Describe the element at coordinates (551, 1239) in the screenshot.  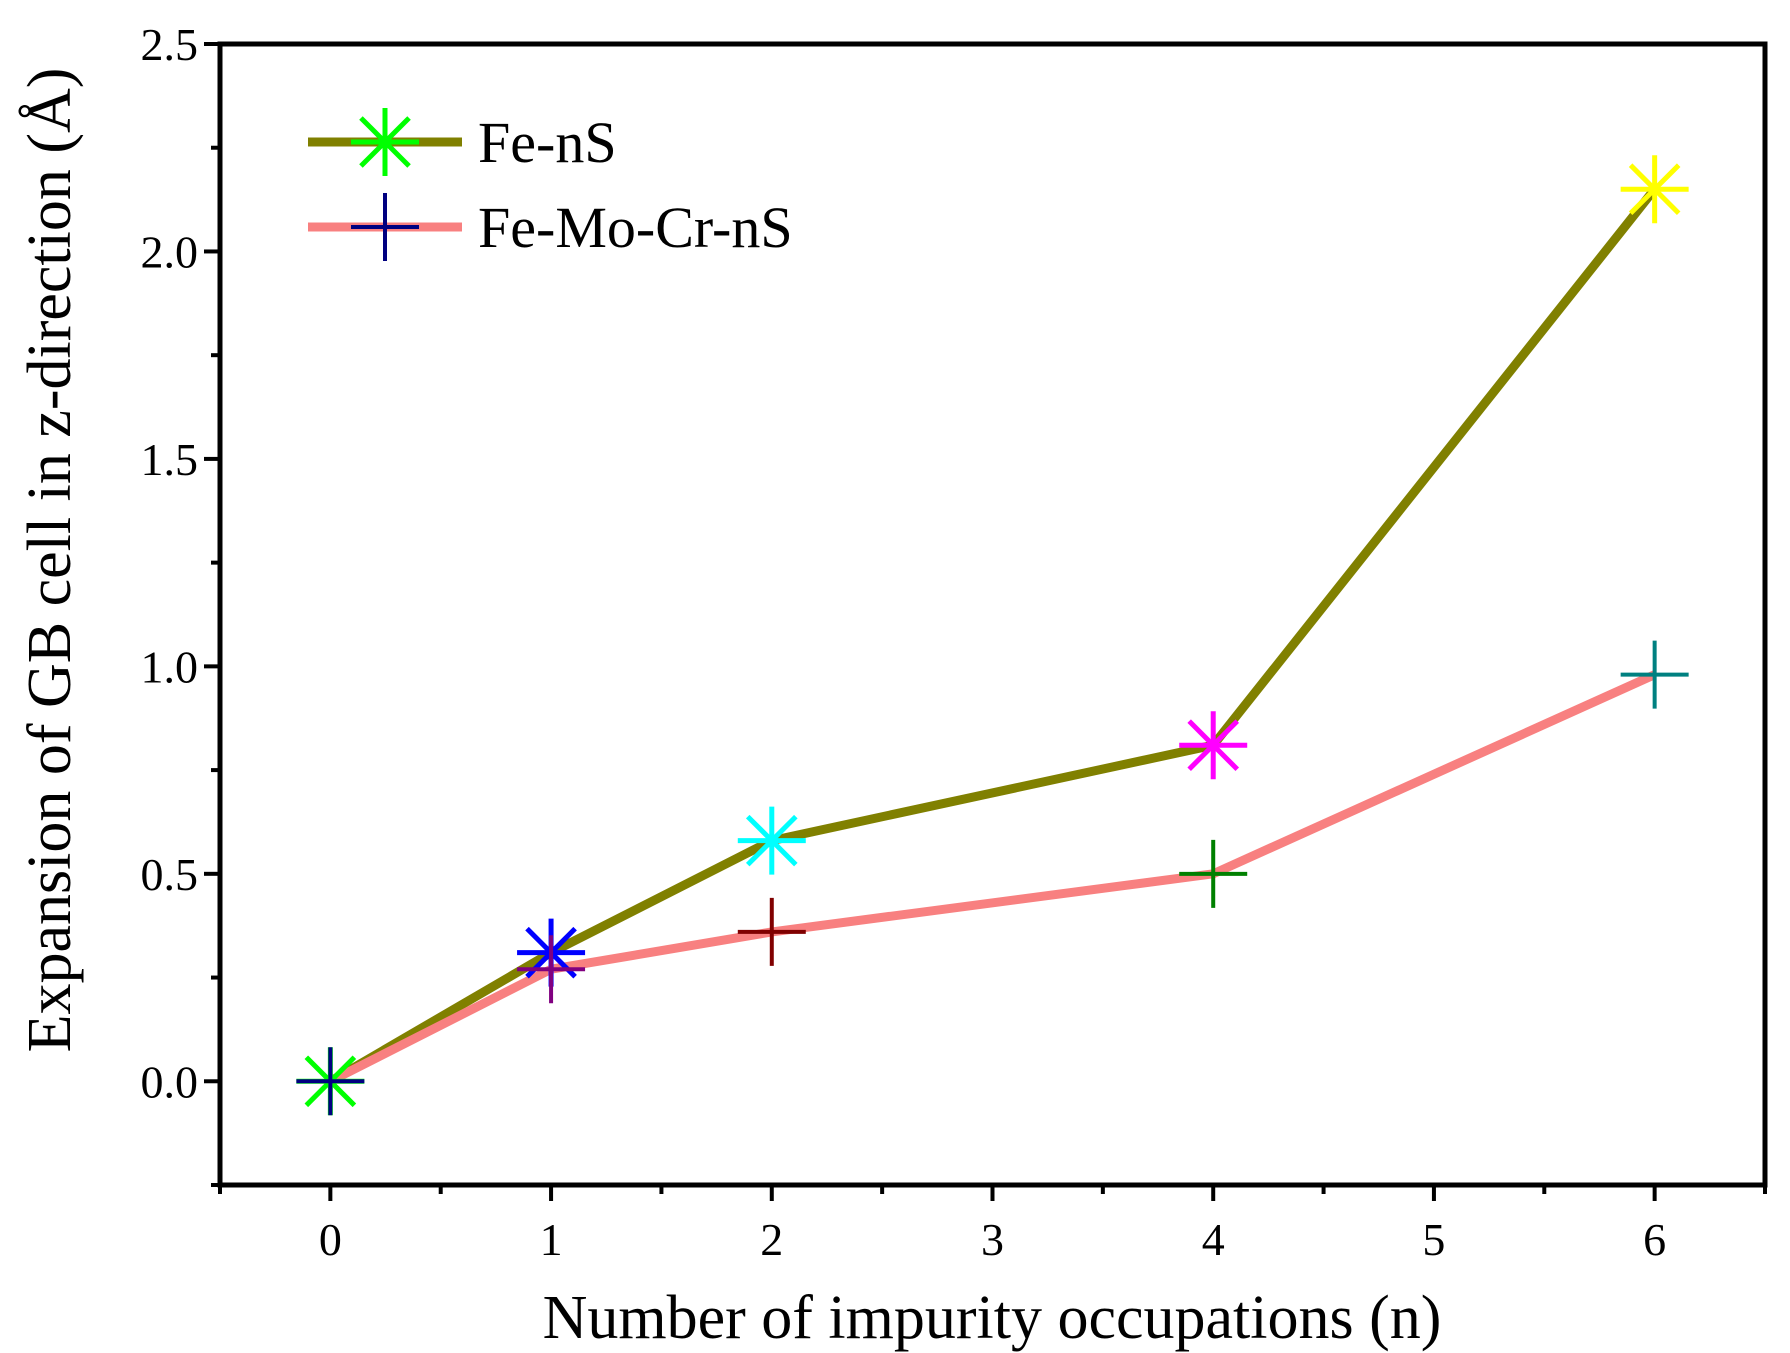
I see `x-tick-label: 1` at that location.